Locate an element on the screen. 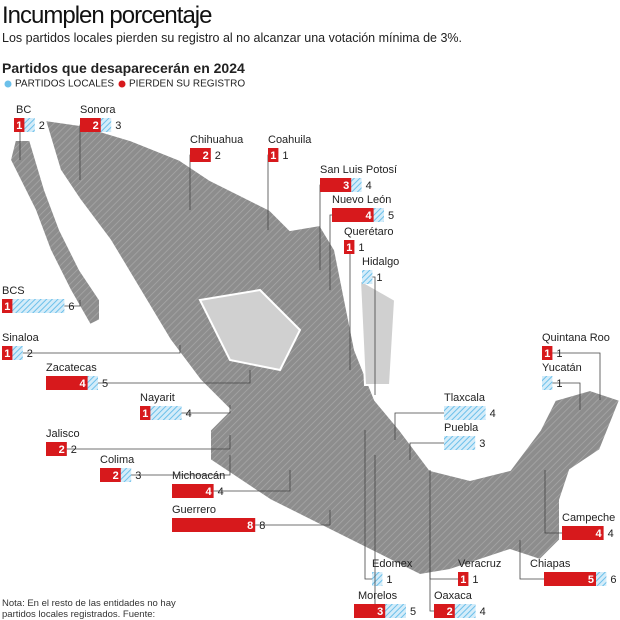 The image size is (620, 620). lost-label: 5 is located at coordinates (591, 580).